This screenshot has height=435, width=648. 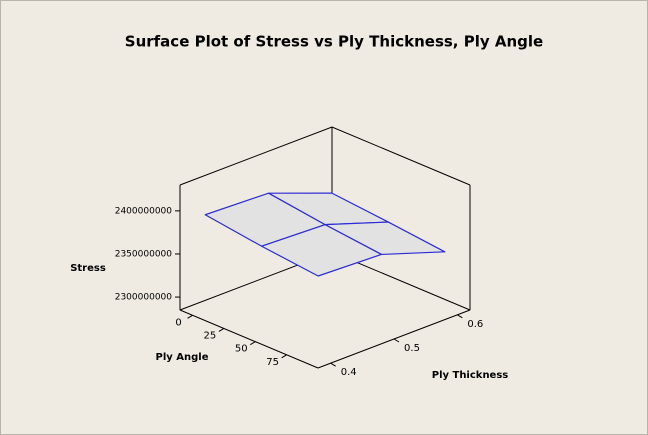 I want to click on surface-cell, so click(x=322, y=250).